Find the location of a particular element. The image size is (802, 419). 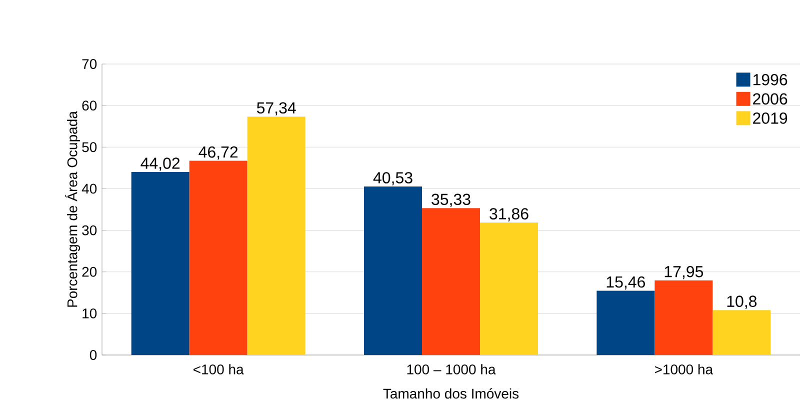

data-label: 15,46 is located at coordinates (625, 283).